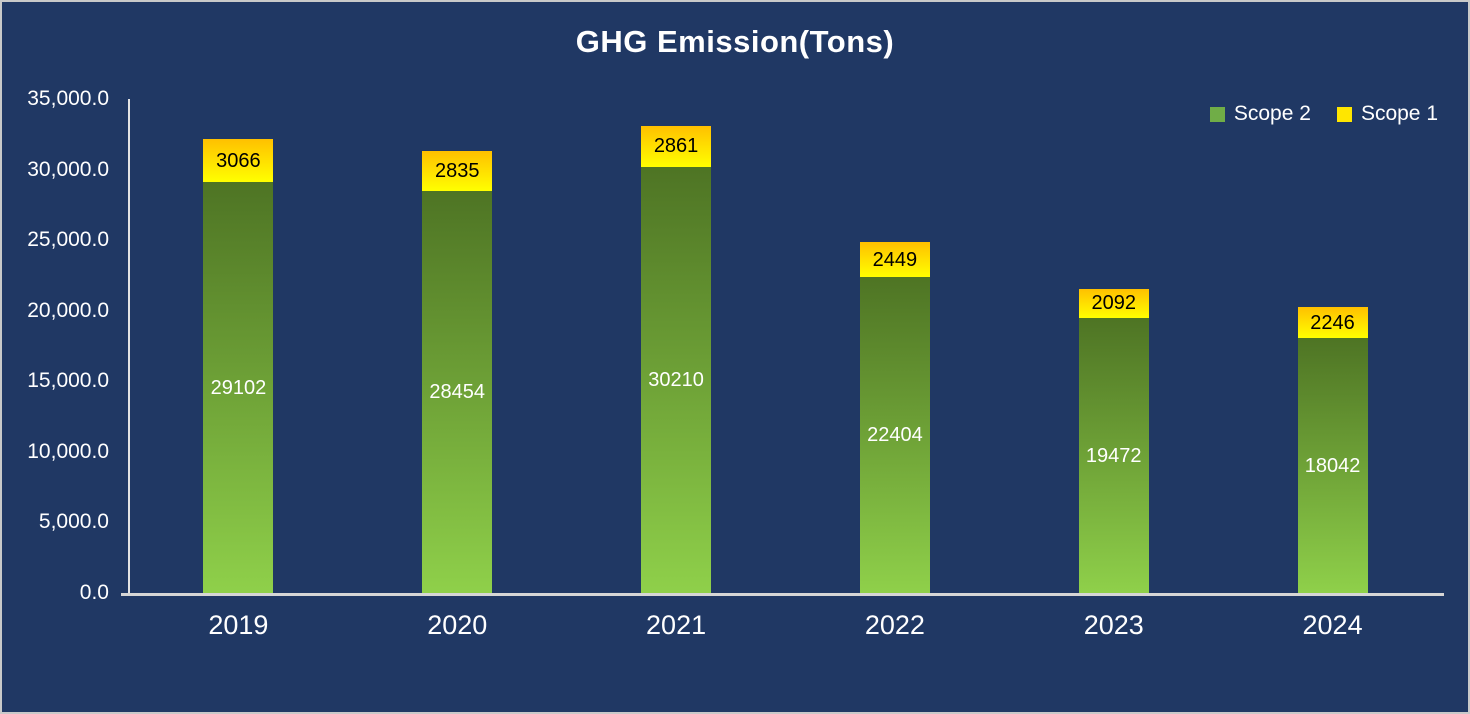 The height and width of the screenshot is (714, 1470). I want to click on bar-segment-scope2-2019: 29102, so click(238, 387).